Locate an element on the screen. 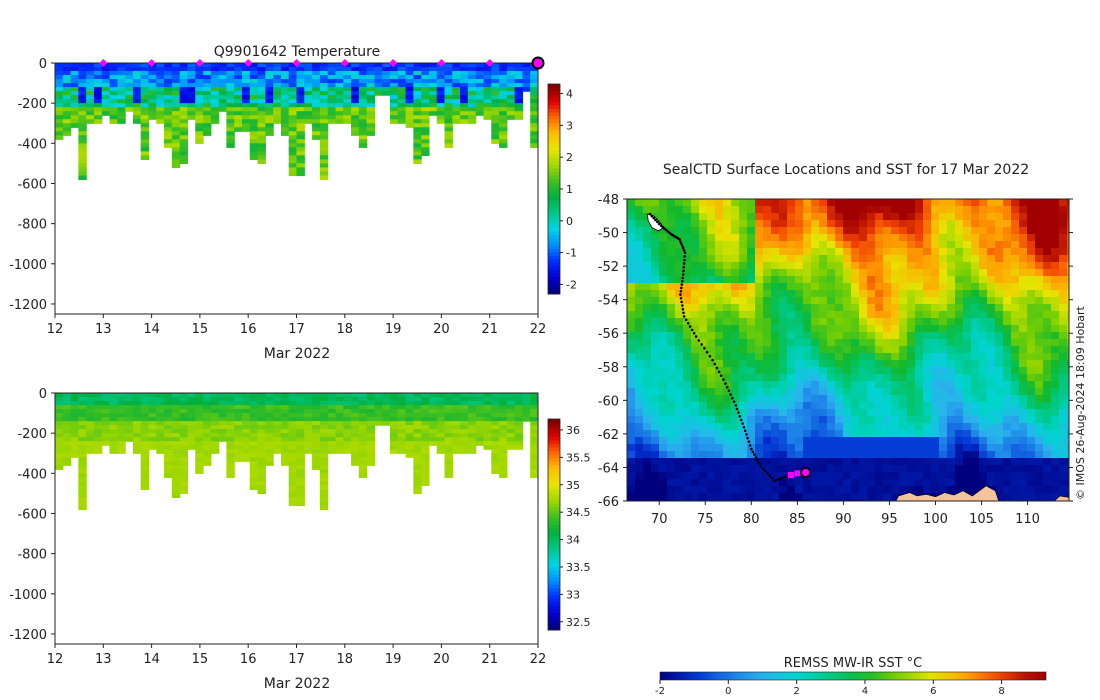 Image resolution: width=1100 pixels, height=700 pixels. y-tick-label: -600 is located at coordinates (32, 184).